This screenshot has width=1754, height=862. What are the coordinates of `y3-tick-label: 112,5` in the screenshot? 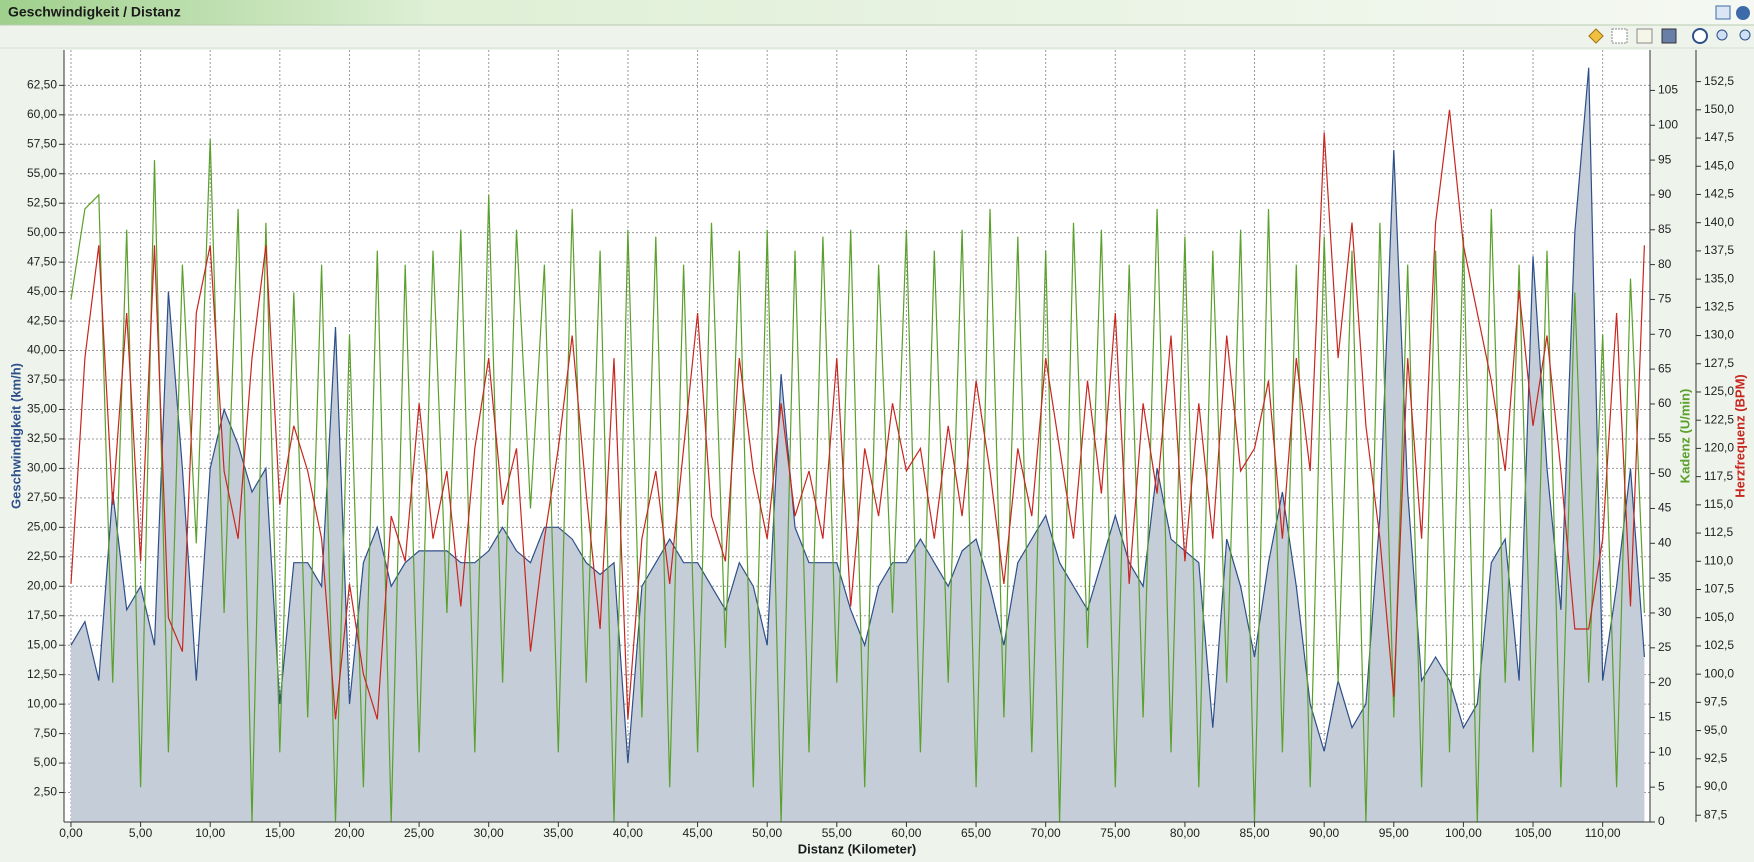 It's located at (1718, 532).